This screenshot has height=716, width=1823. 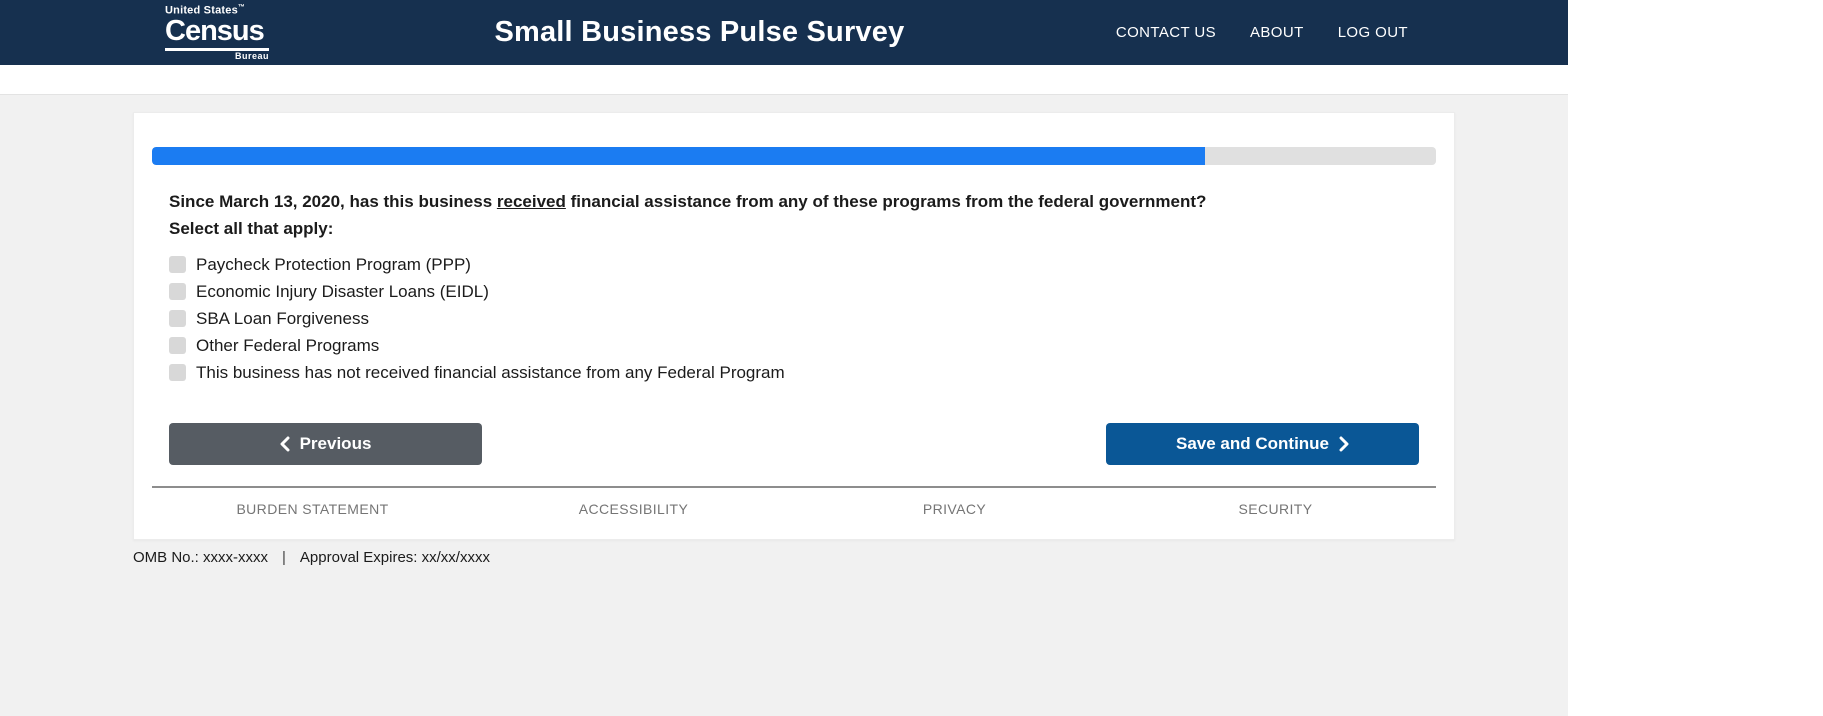 What do you see at coordinates (1344, 444) in the screenshot?
I see `chevron-right-icon` at bounding box center [1344, 444].